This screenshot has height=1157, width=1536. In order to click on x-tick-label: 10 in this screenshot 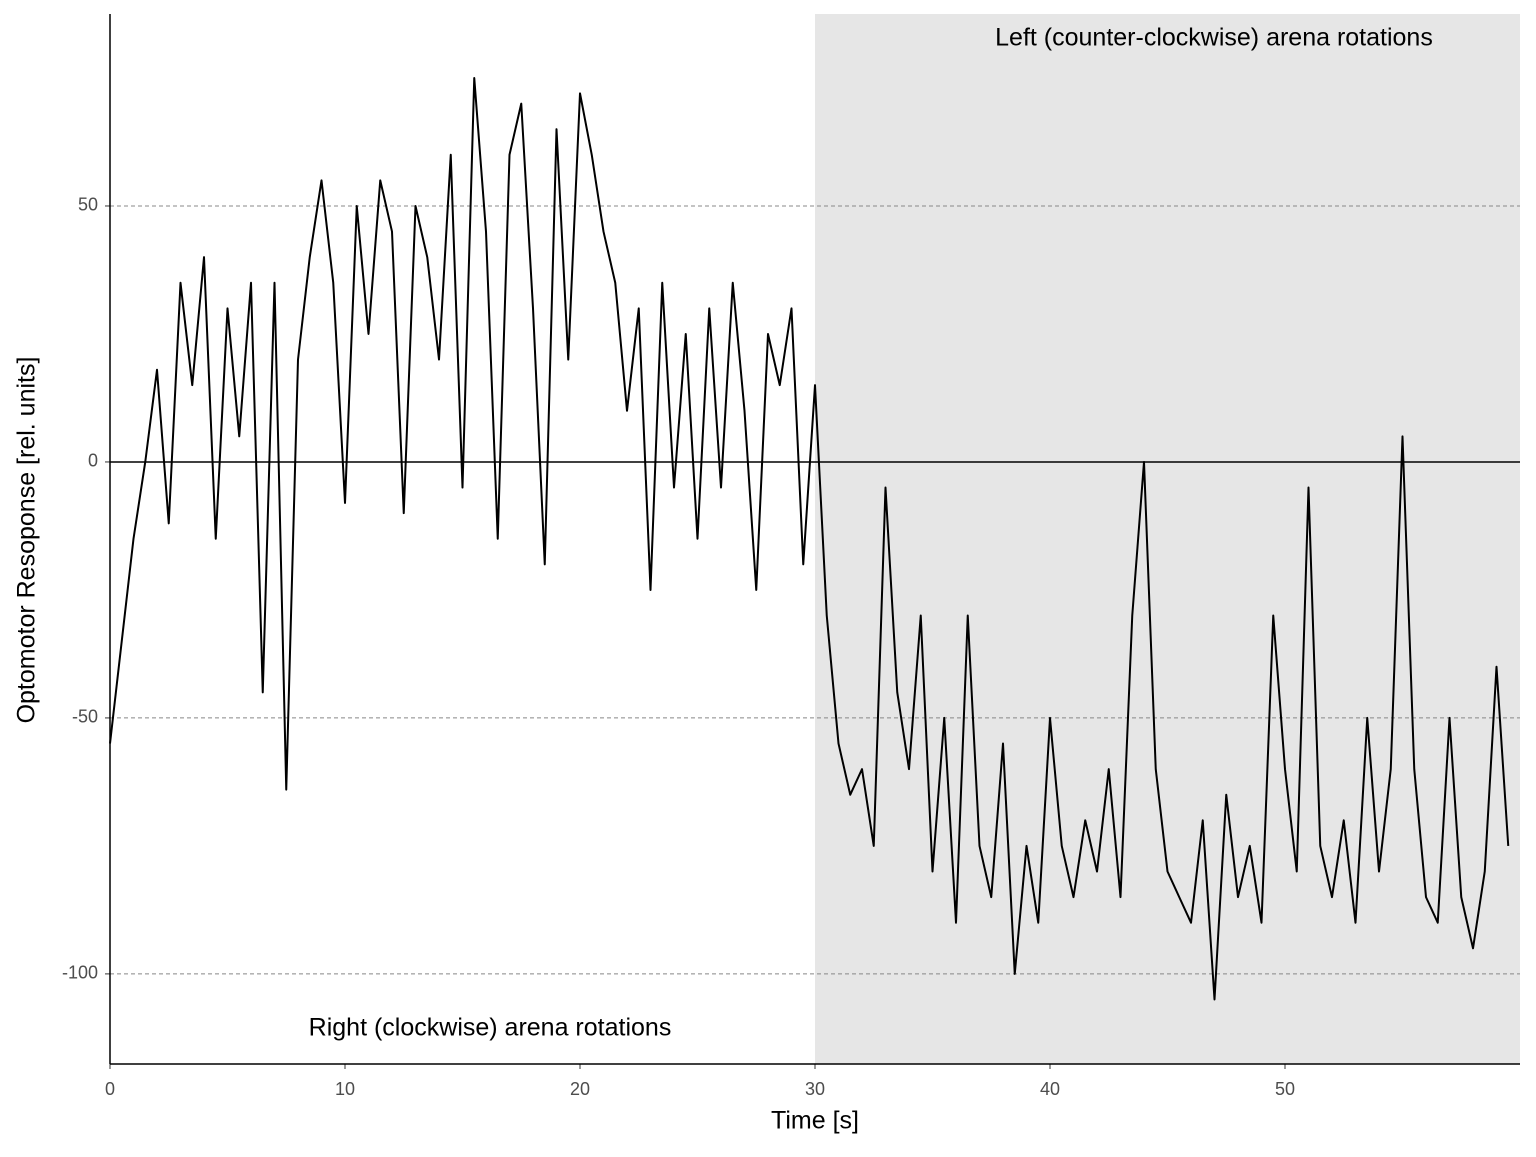, I will do `click(345, 1089)`.